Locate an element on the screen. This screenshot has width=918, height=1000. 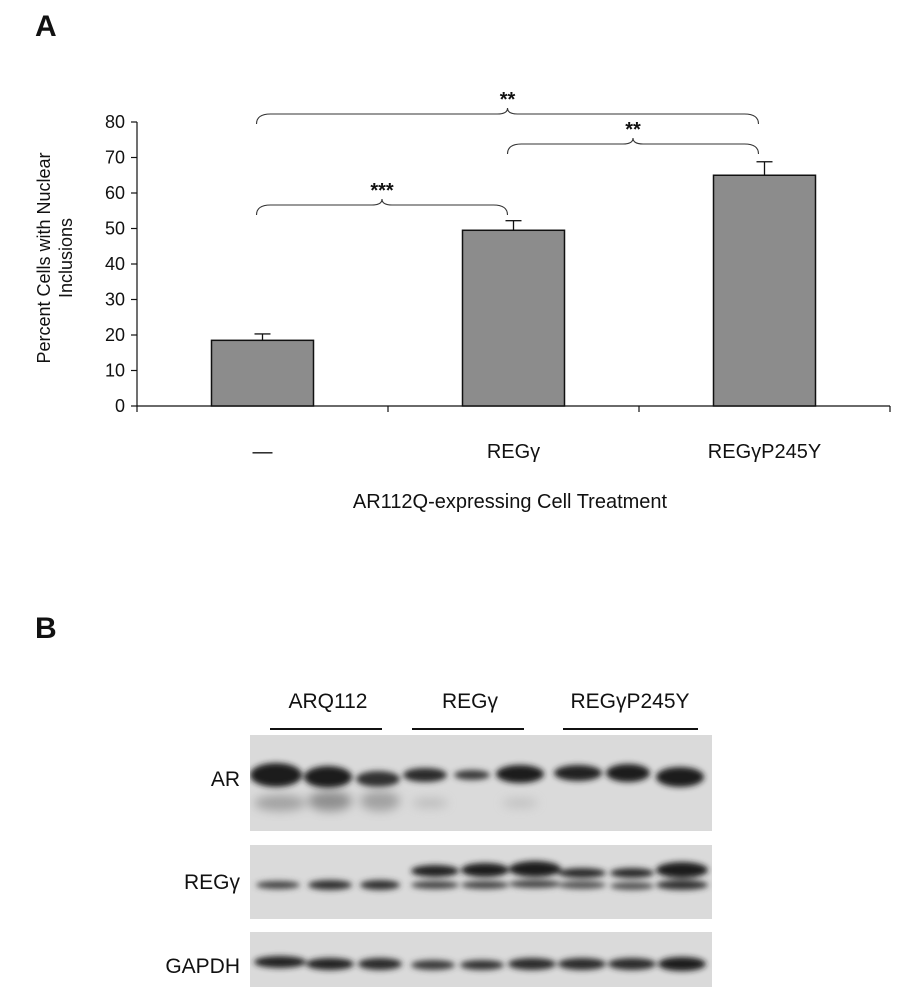
blot-gapdh is located at coordinates (481, 959).